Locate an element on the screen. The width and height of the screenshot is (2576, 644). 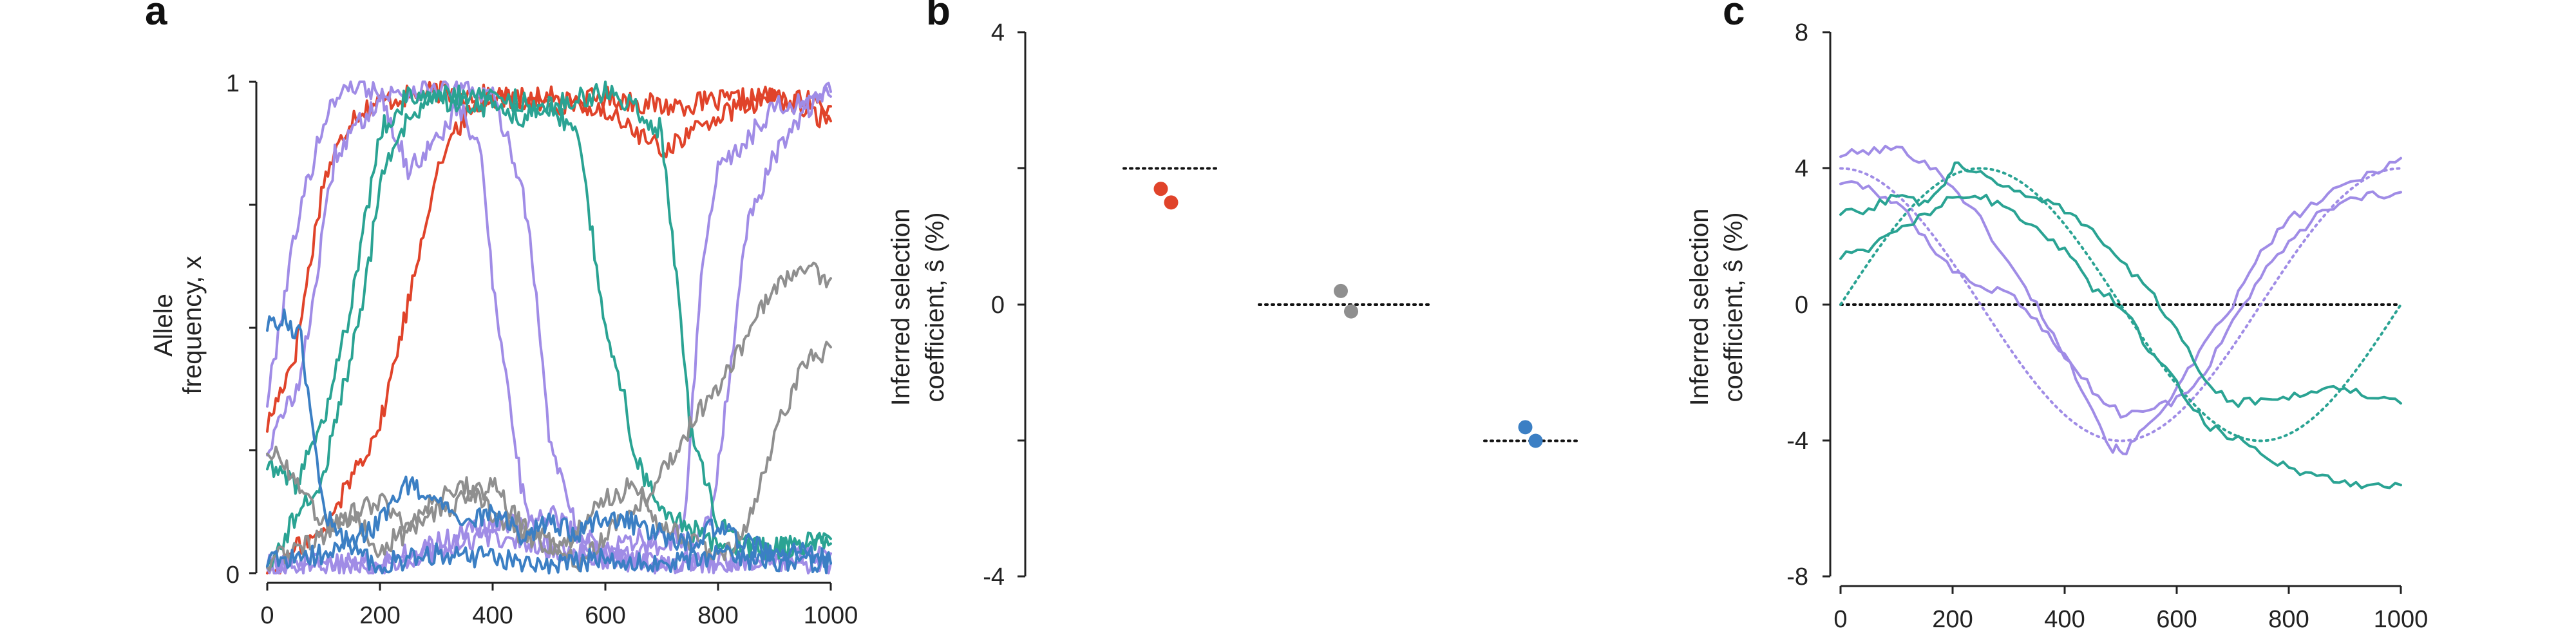
panel-c-true-curves is located at coordinates (2120, 304).